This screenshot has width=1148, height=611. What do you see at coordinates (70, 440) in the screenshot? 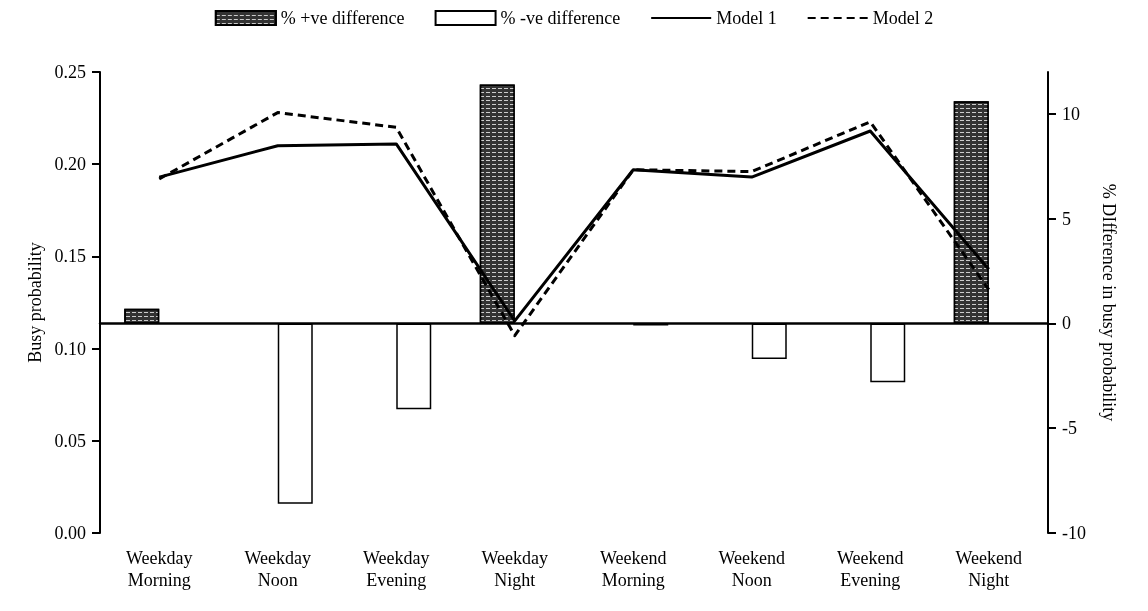
I see `y-tick-label: 0.05` at bounding box center [70, 440].